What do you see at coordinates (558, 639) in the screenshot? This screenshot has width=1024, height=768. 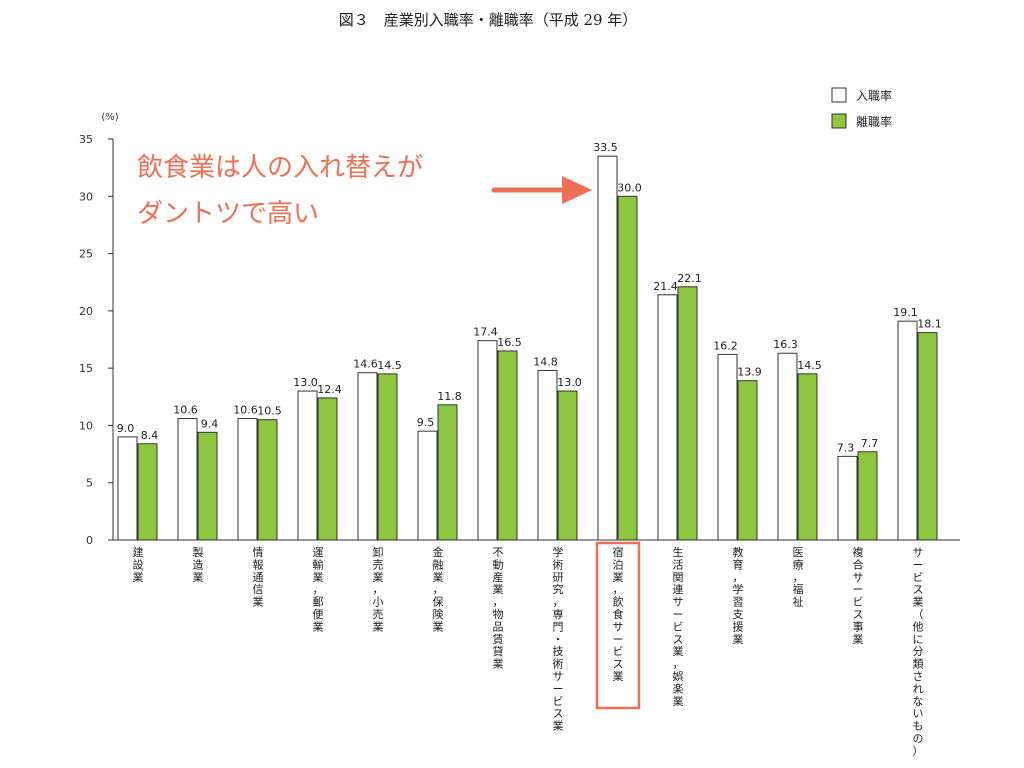 I see `category-label: 学術研究，専門・技術サービス業` at bounding box center [558, 639].